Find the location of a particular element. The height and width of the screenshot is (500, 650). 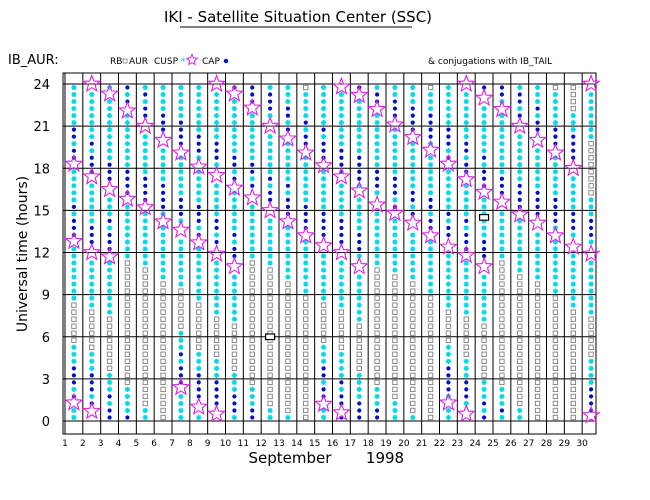

x-tick-label: 4 is located at coordinates (119, 444).